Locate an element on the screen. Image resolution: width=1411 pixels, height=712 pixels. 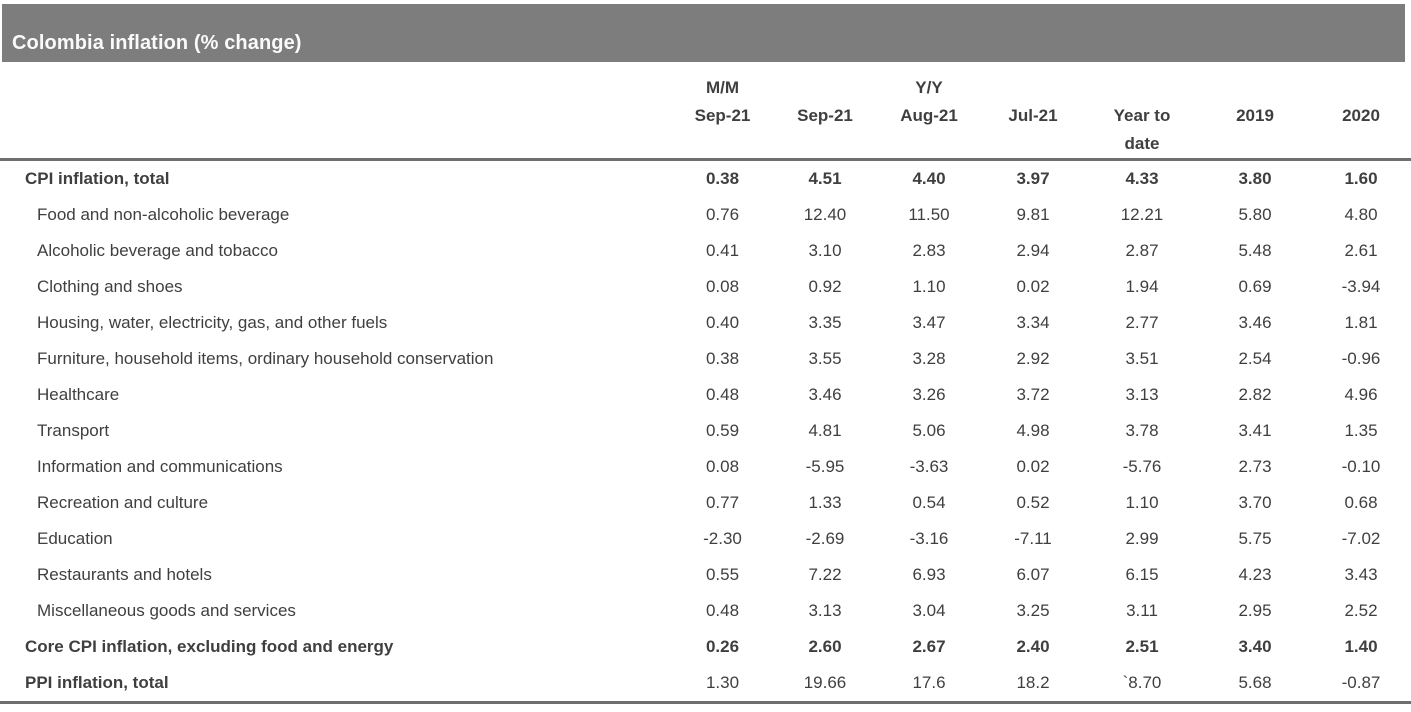
value-cell: 2.67 is located at coordinates (929, 646).